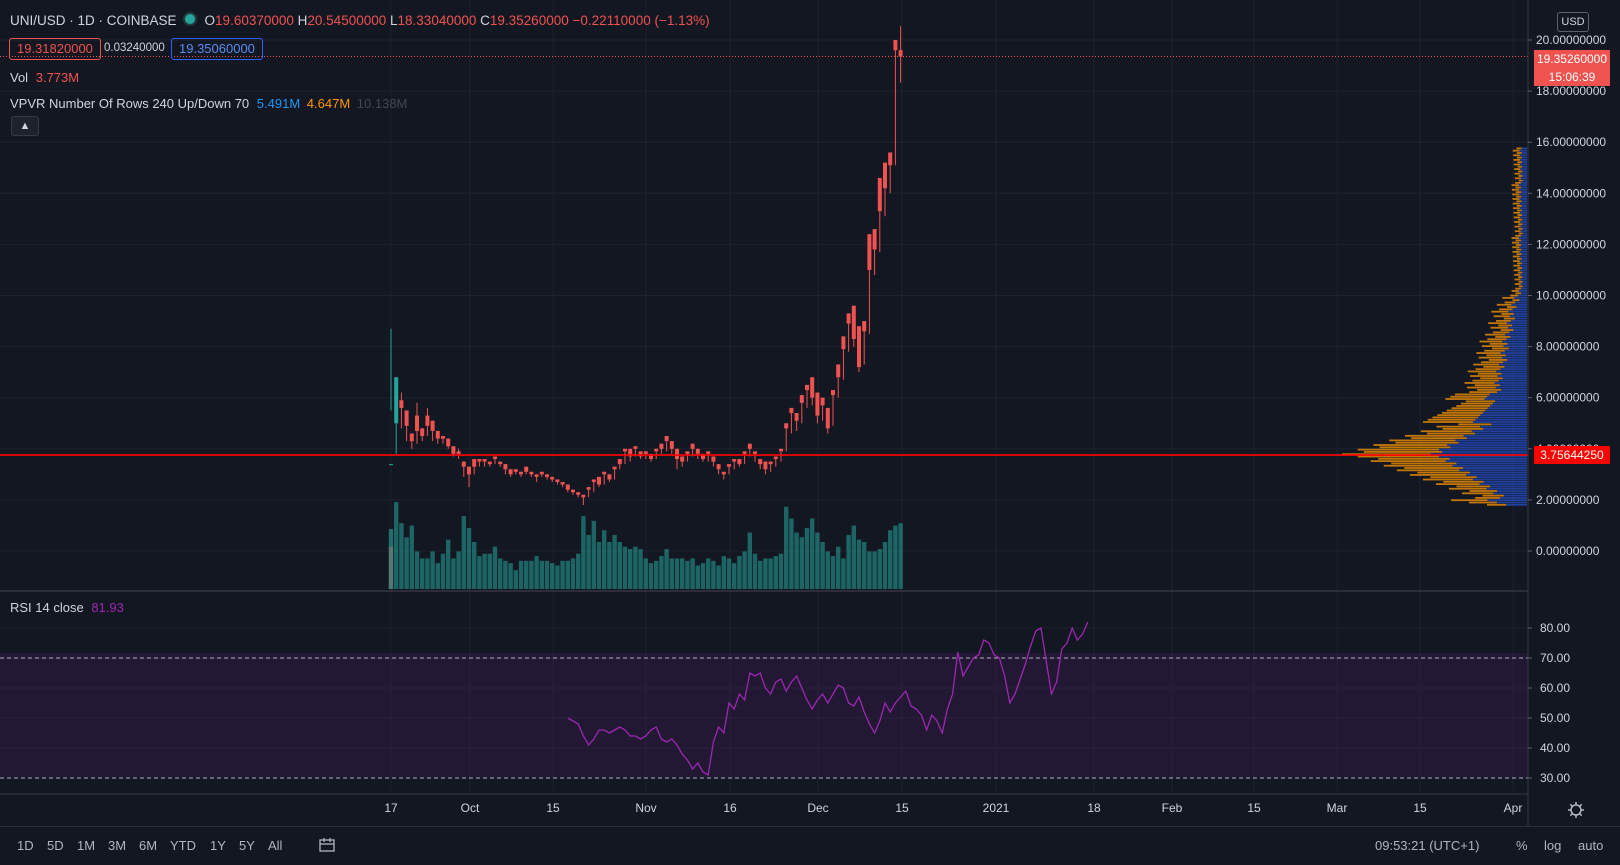 This screenshot has width=1620, height=865. I want to click on price-tick-label: 2.00000000, so click(1568, 500).